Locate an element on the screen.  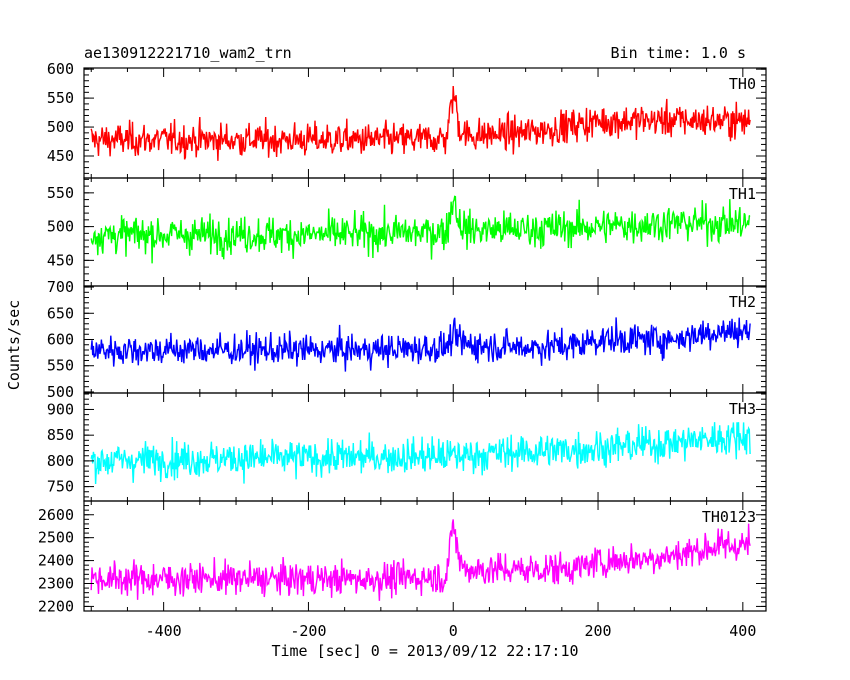
x-tick-label: 200 is located at coordinates (597, 631).